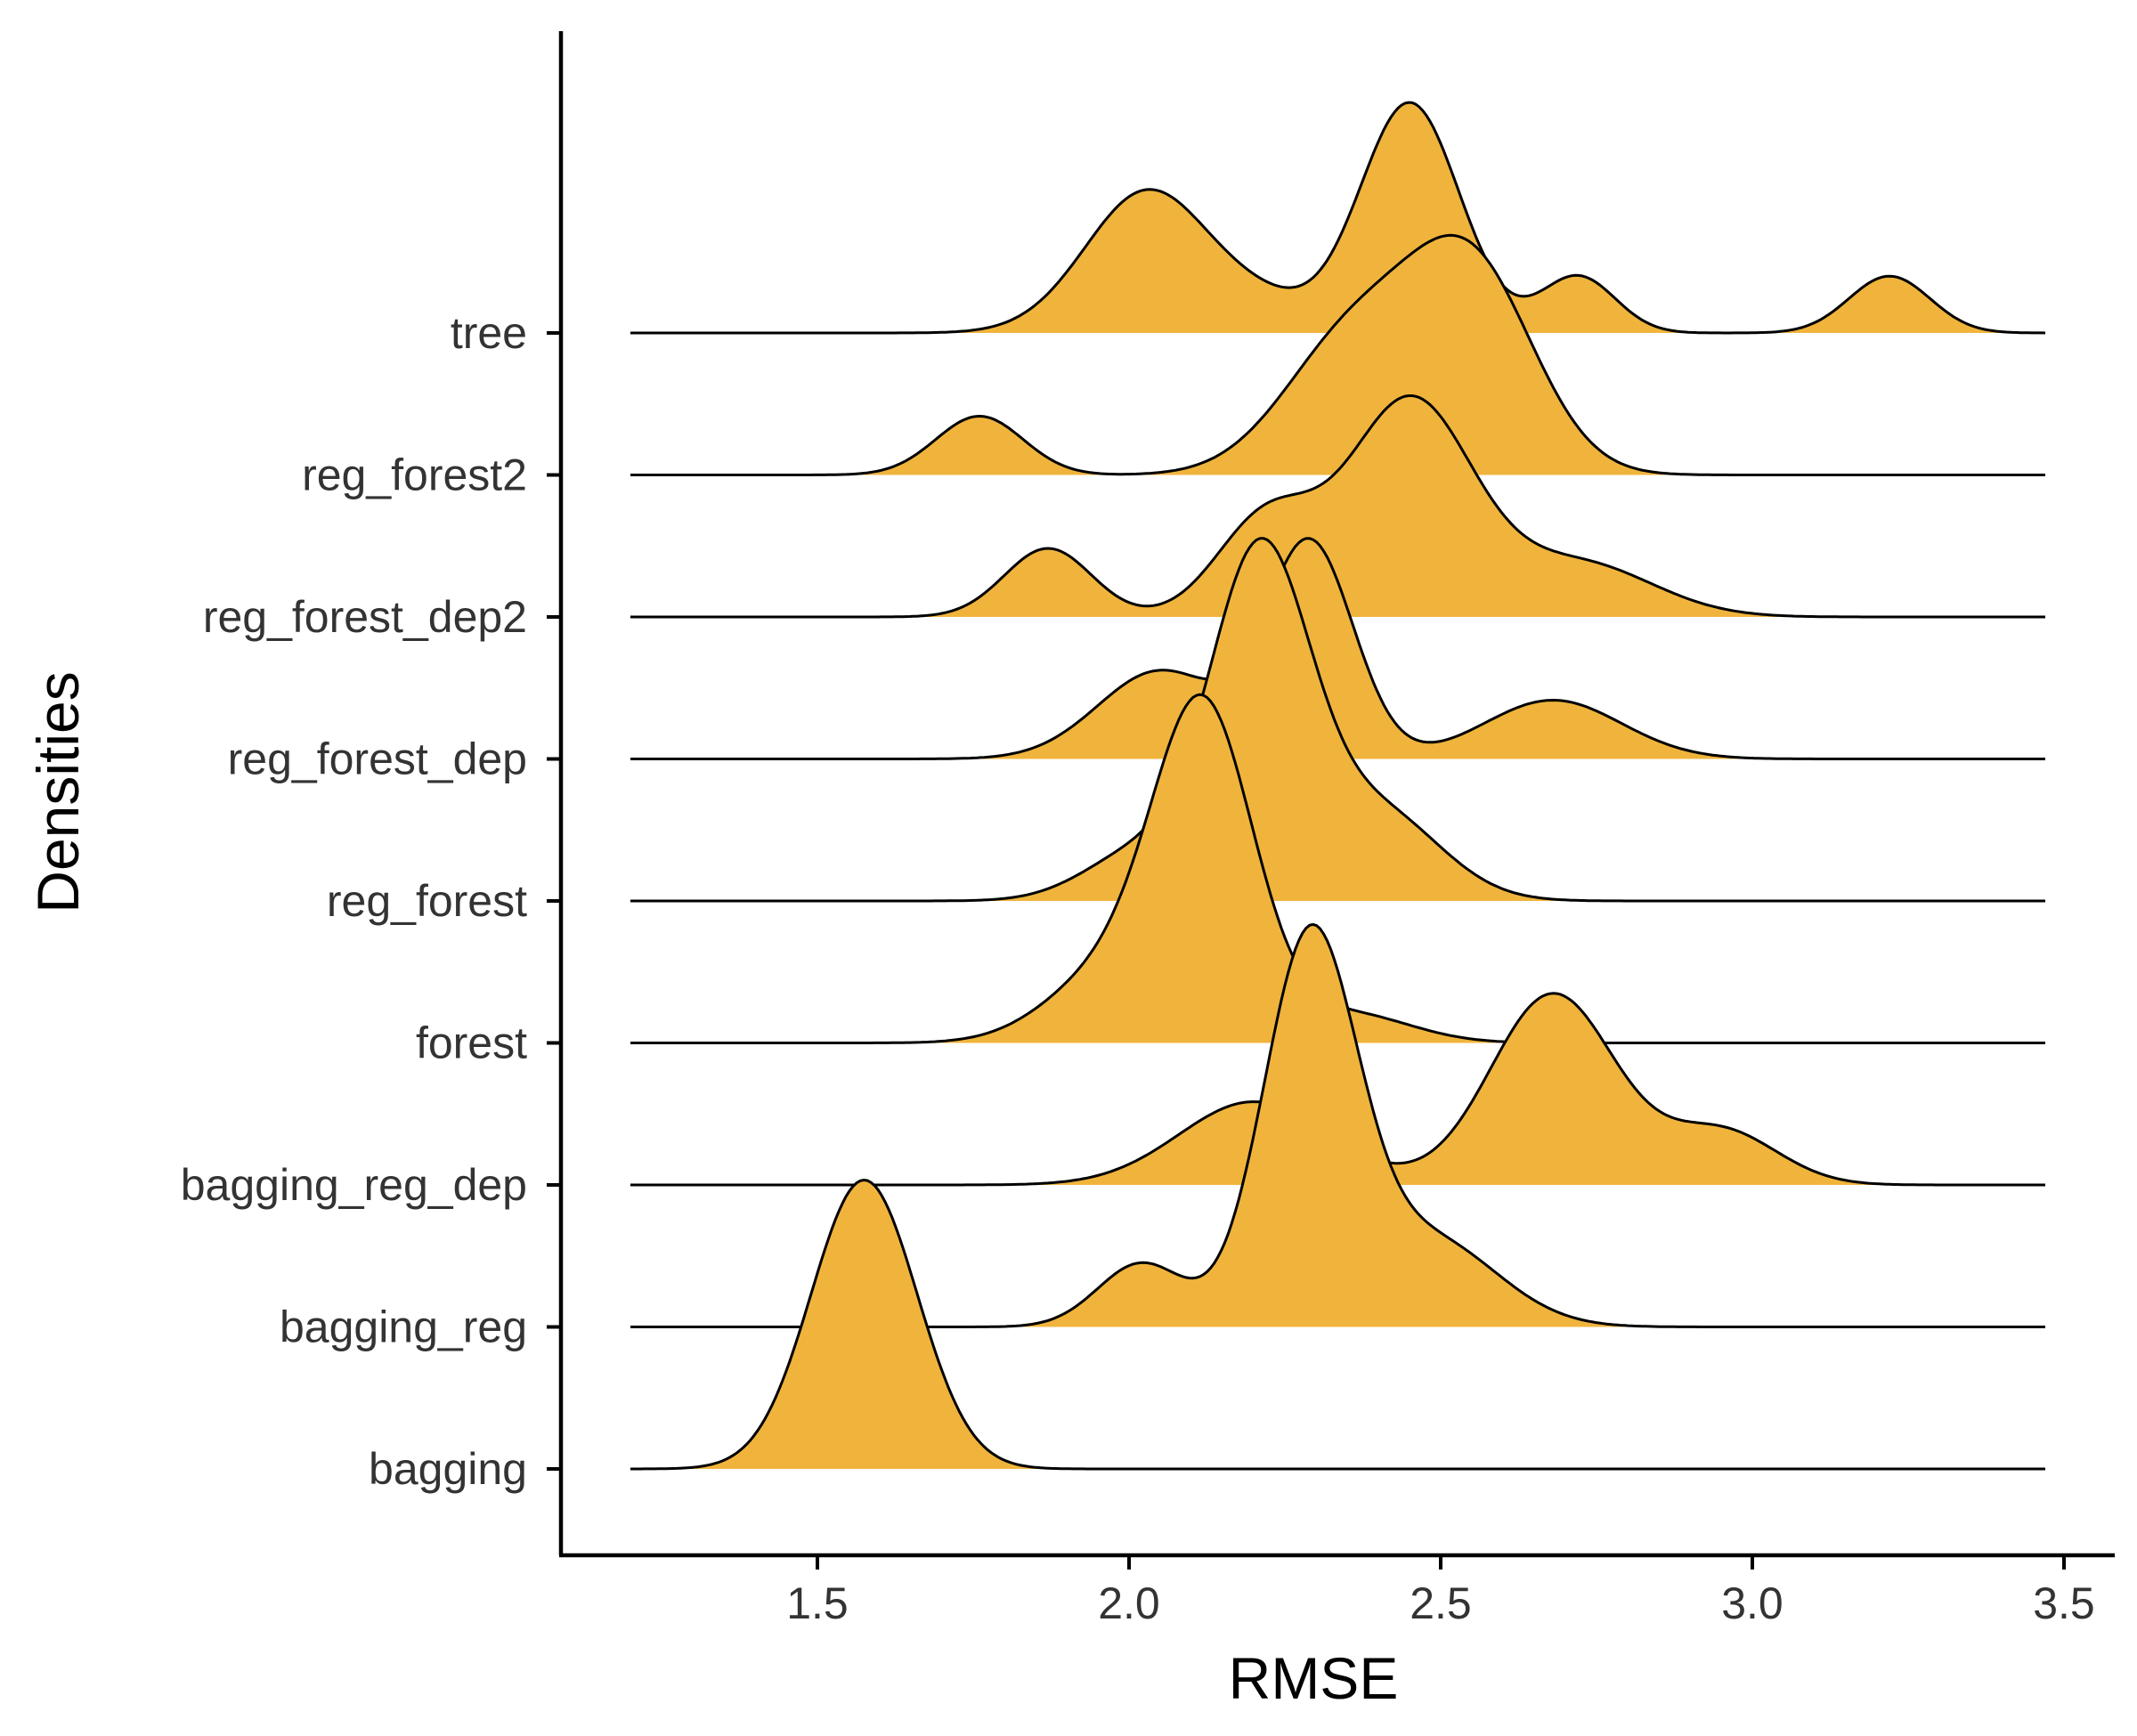 This screenshot has width=2137, height=1736. I want to click on y-tick-label-bagging: bagging, so click(448, 1469).